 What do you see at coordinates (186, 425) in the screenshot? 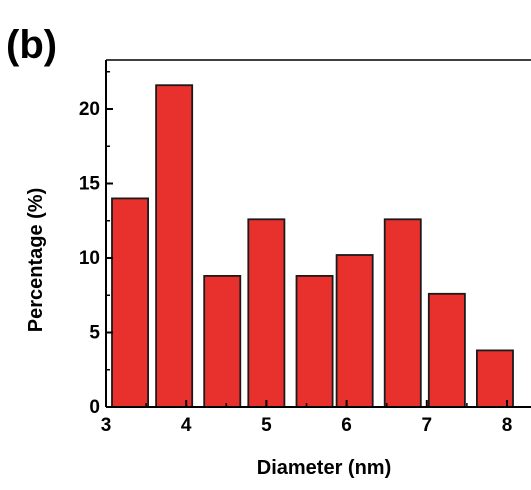
I see `x-tick-label: 4` at bounding box center [186, 425].